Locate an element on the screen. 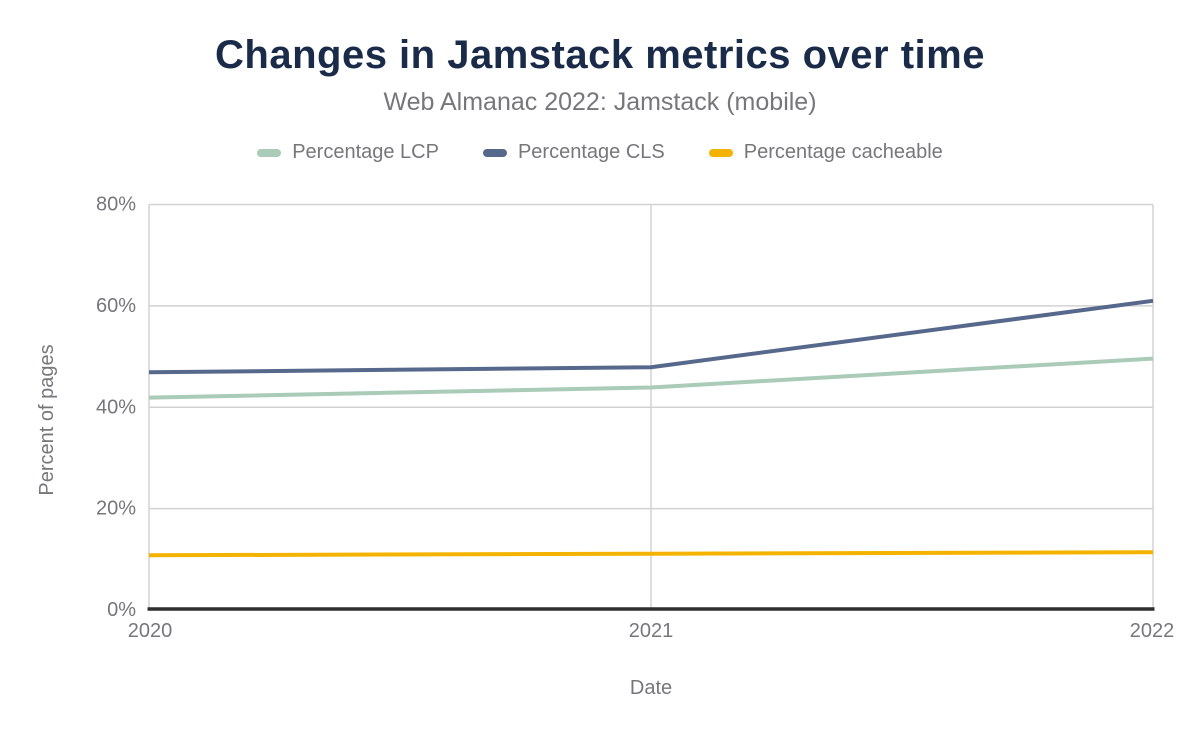  legend-label-cls: Percentage CLS is located at coordinates (591, 152).